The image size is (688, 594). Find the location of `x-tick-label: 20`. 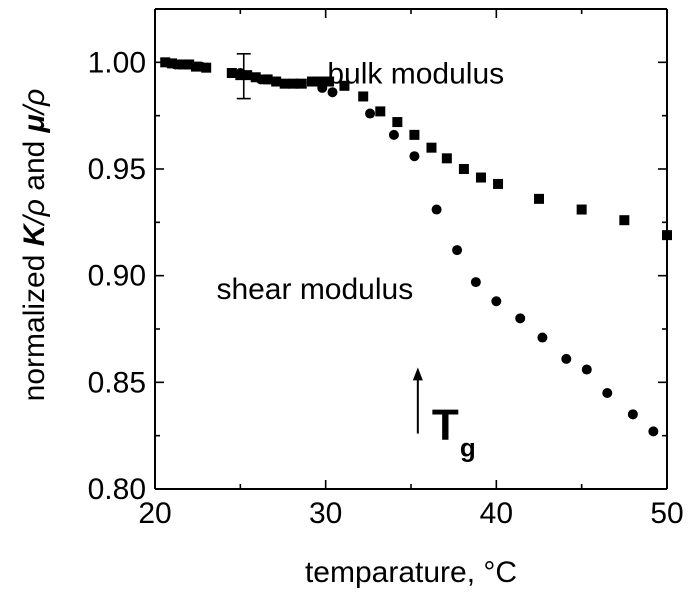

x-tick-label: 20 is located at coordinates (154, 513).